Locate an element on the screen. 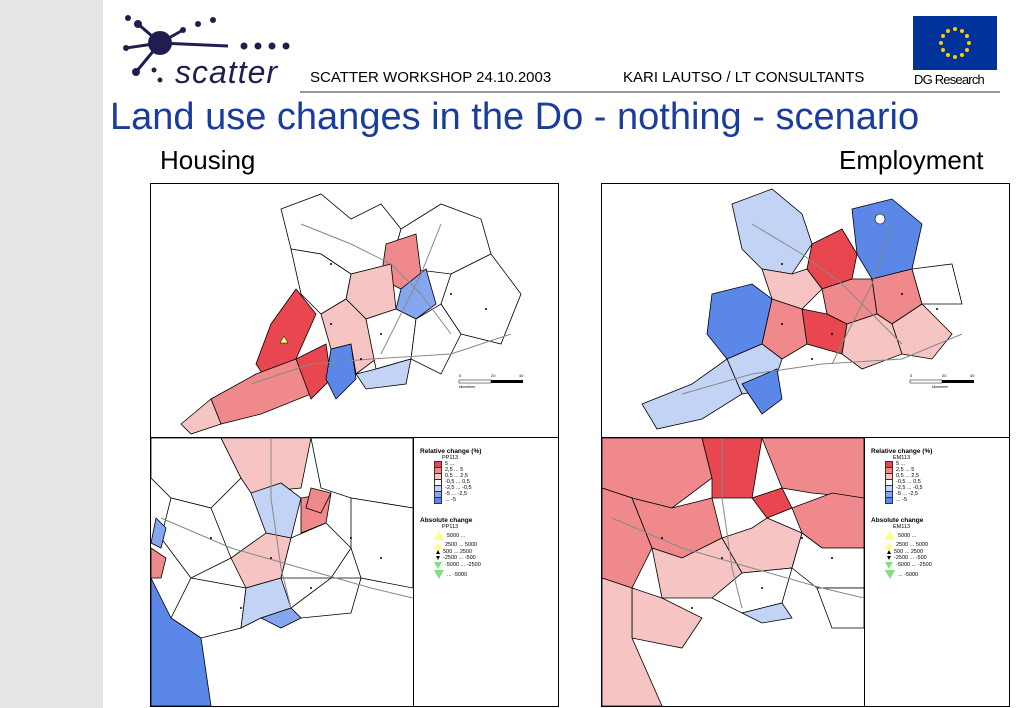 The width and height of the screenshot is (1023, 708). employment-scale-unit: kilometres is located at coordinates (940, 387).